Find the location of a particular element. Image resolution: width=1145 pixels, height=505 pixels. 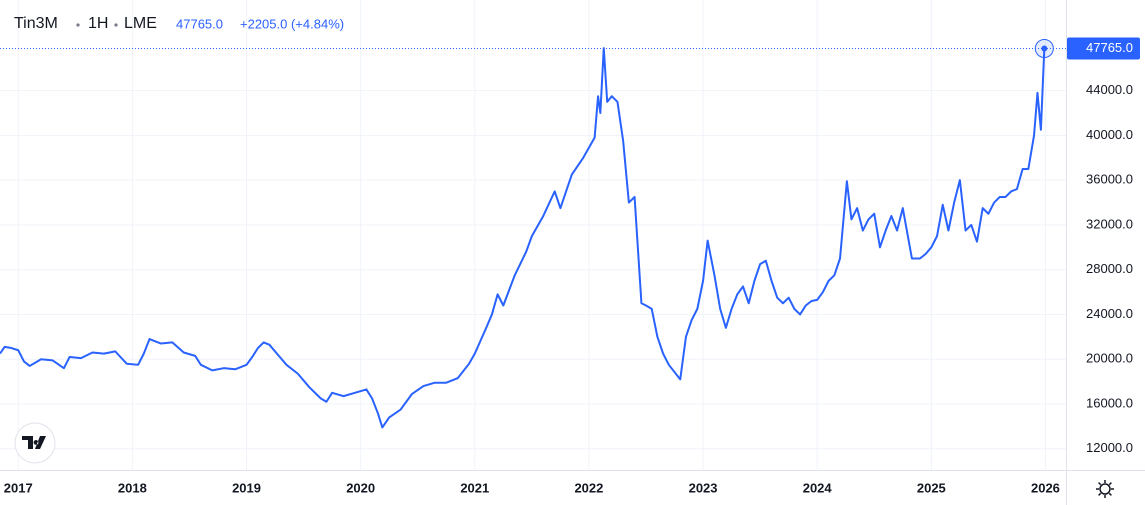

y-tick-label: 24000.0 is located at coordinates (1109, 313).